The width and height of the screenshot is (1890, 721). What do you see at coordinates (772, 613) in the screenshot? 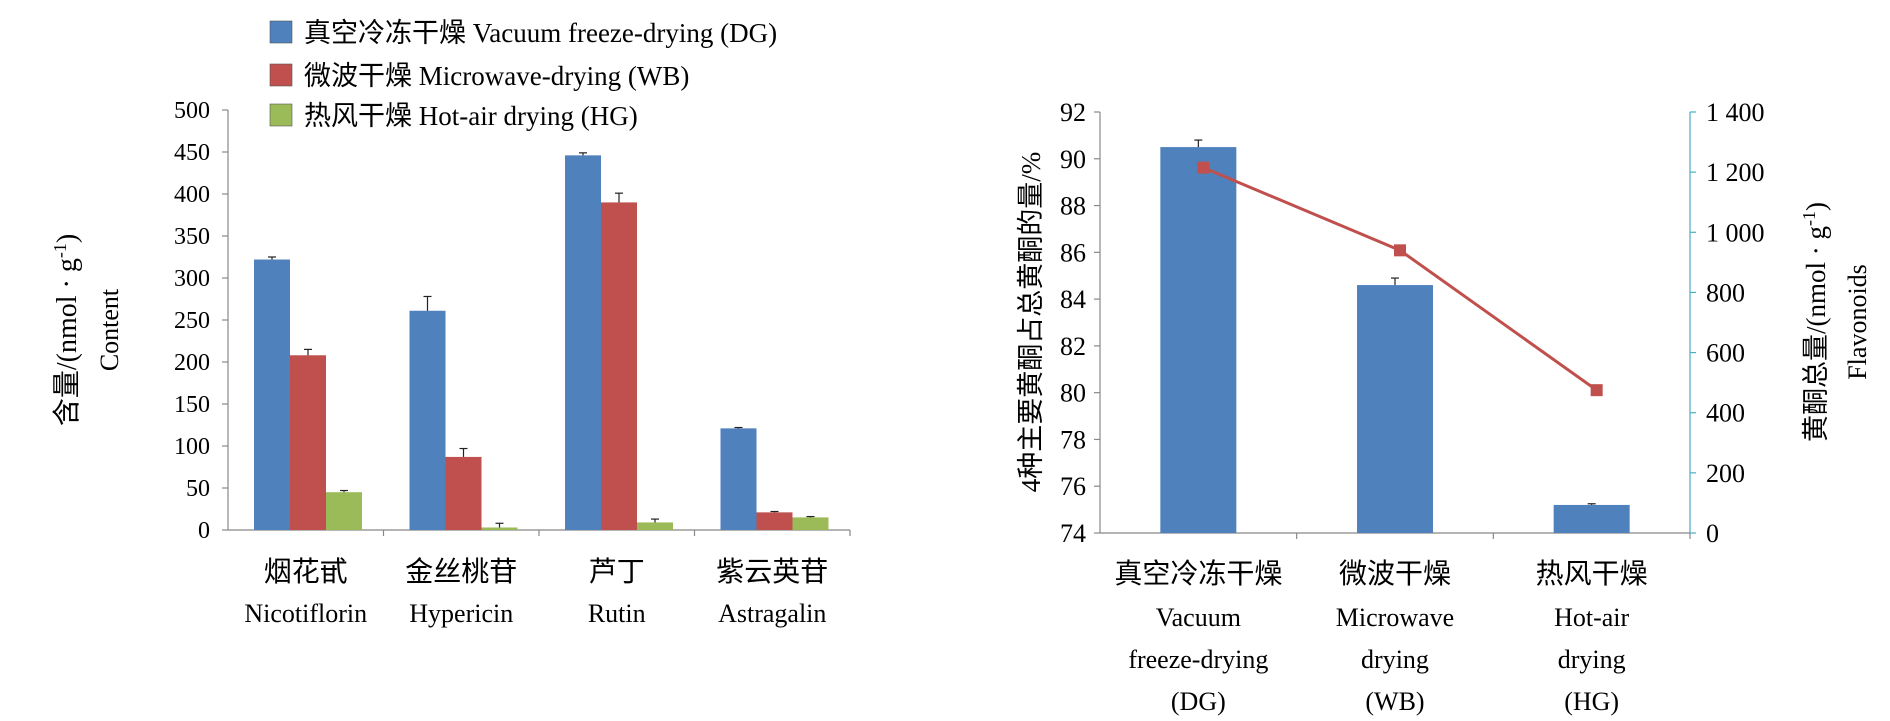
I see `x-category-label-en: Astragalin` at bounding box center [772, 613].